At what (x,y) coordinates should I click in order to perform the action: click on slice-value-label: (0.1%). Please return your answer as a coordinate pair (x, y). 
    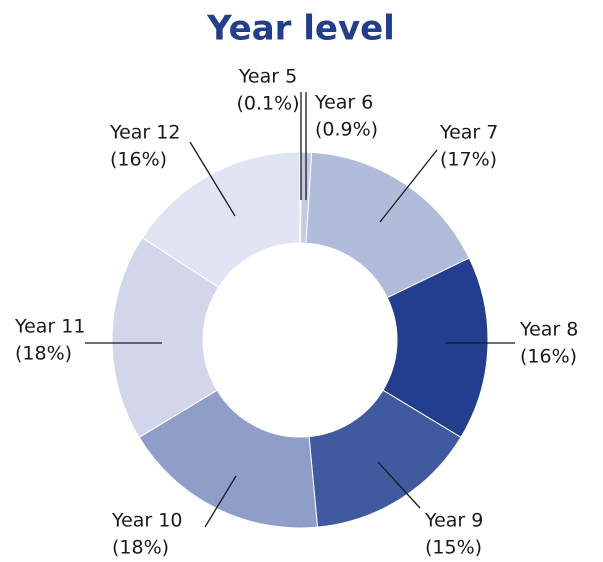
    Looking at the image, I should click on (267, 104).